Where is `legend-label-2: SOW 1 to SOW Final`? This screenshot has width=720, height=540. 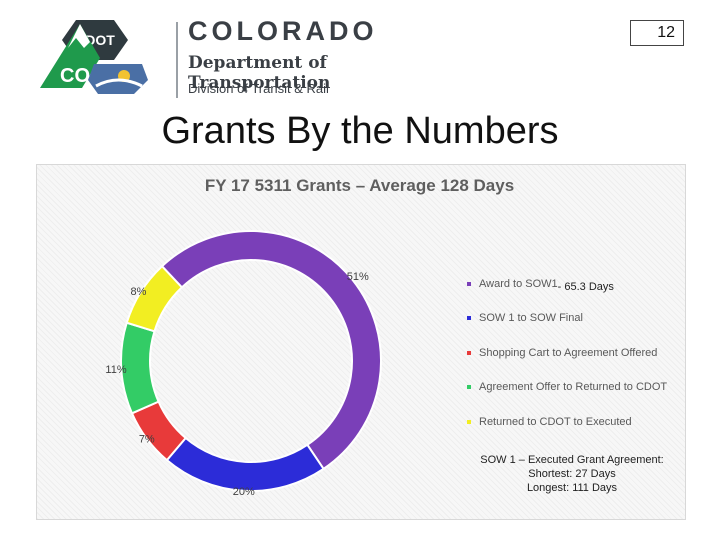 legend-label-2: SOW 1 to SOW Final is located at coordinates (531, 318).